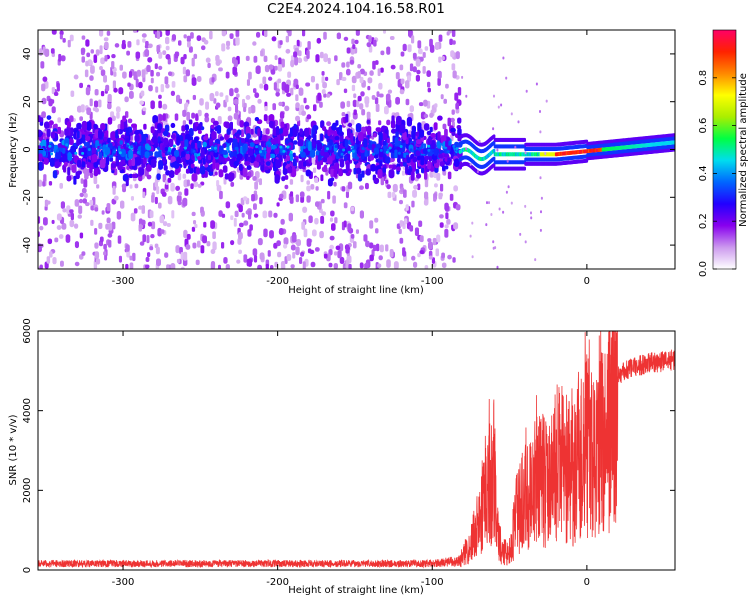  I want to click on colorbar-tick-label: 0.6, so click(703, 126).